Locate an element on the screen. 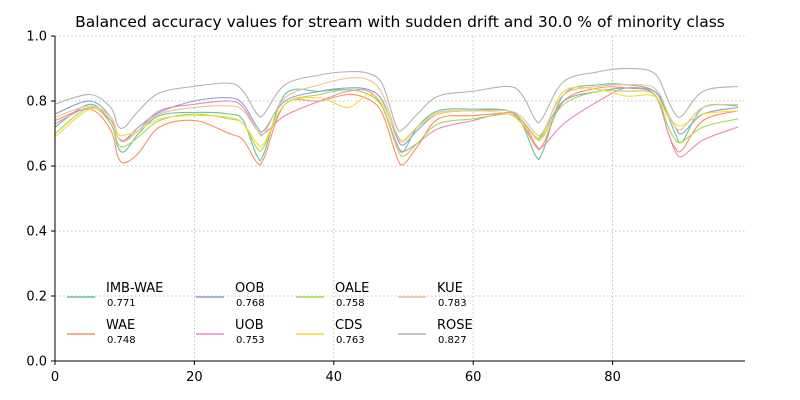 The width and height of the screenshot is (800, 400). y-tick-label: 1.0 is located at coordinates (36, 37).